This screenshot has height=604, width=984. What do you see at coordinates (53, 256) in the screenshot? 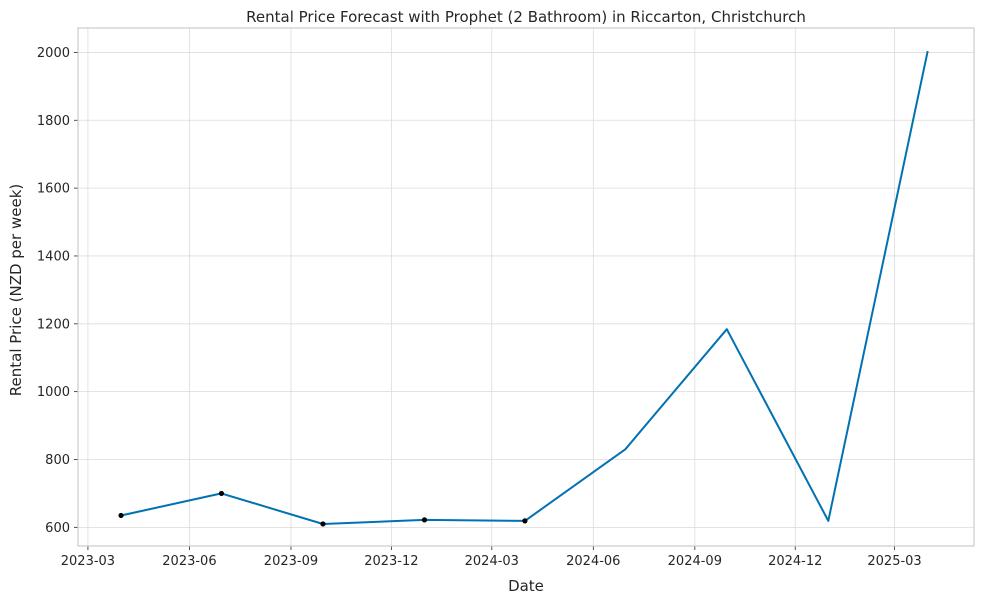
I see `y-tick-label: 1400` at bounding box center [53, 256].